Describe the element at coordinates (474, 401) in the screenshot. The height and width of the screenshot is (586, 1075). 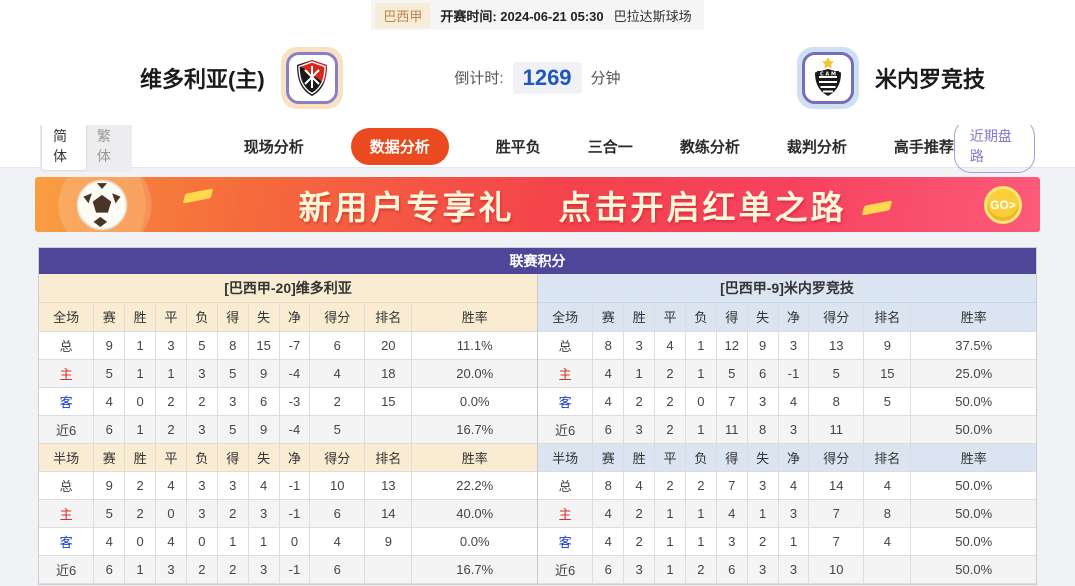
I see `table-cell: 0.0%` at that location.